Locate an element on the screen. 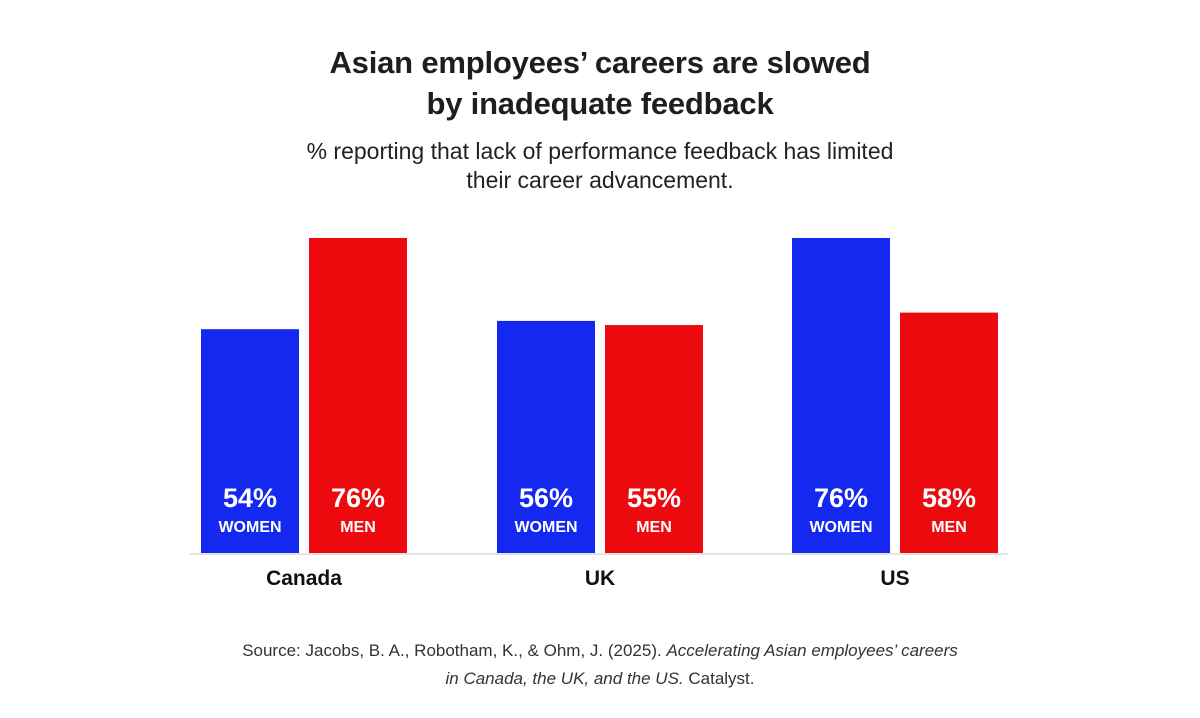  source-suffix: Catalyst. is located at coordinates (719, 678).